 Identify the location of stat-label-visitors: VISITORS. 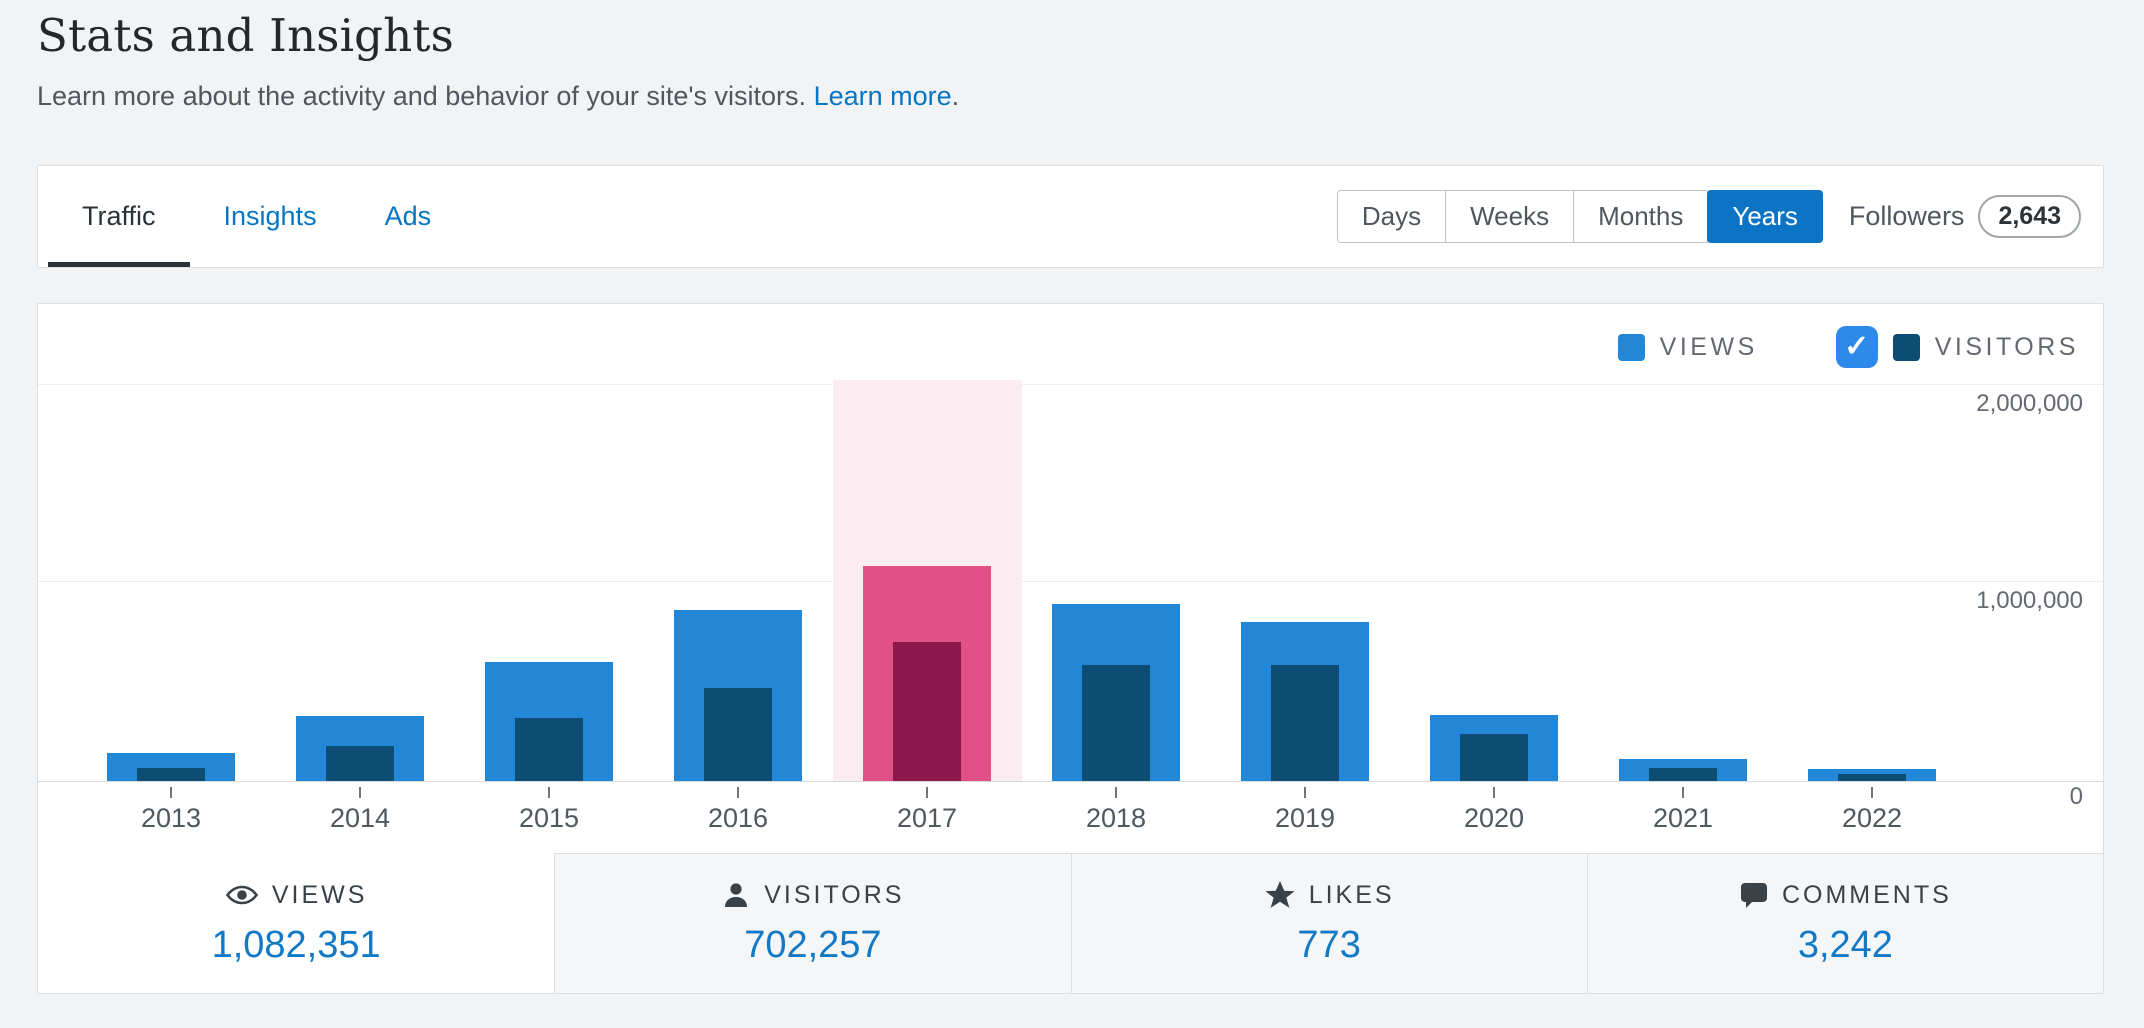
(834, 894).